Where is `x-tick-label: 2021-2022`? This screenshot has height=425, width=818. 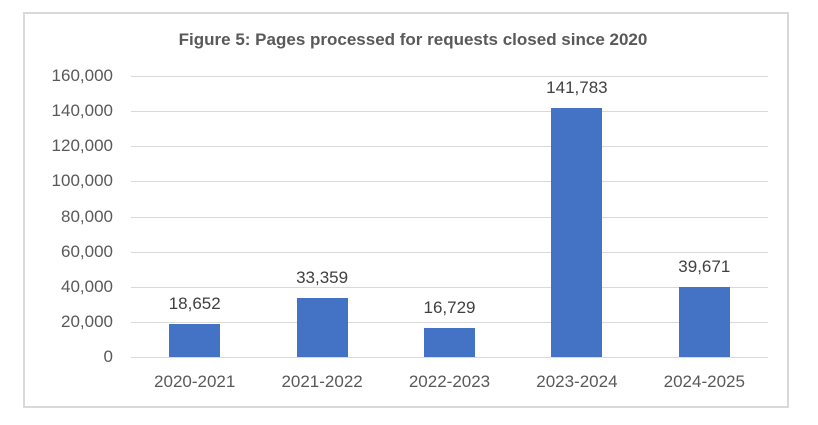 x-tick-label: 2021-2022 is located at coordinates (322, 381).